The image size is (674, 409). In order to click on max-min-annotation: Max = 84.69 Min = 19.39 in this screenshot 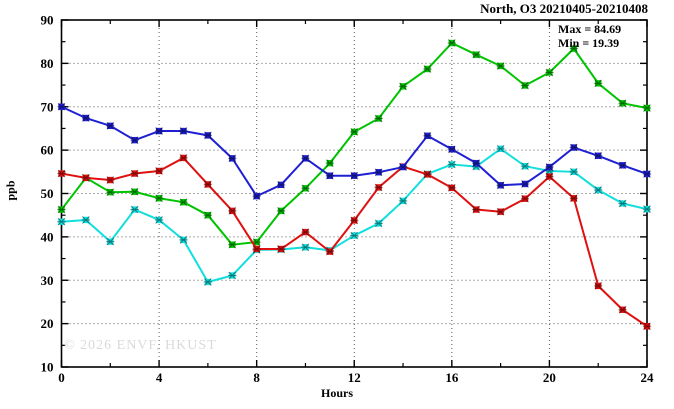, I will do `click(589, 36)`.